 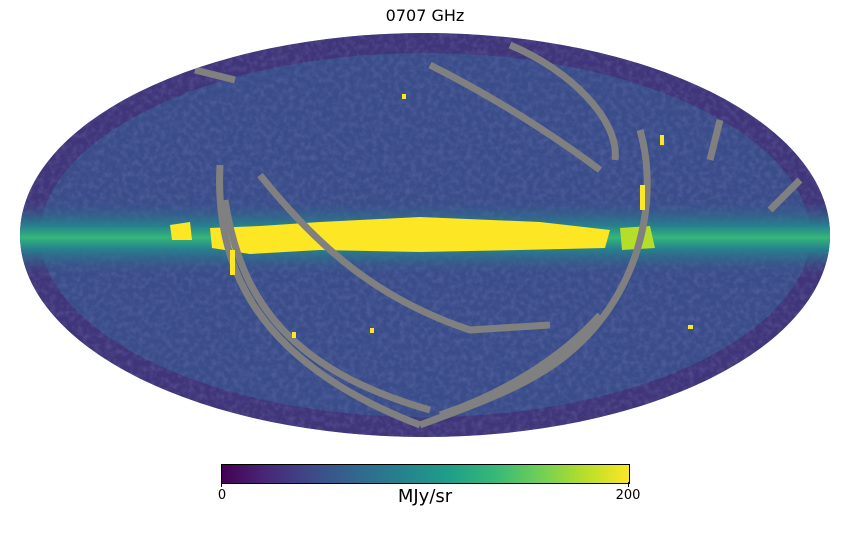 What do you see at coordinates (425, 15) in the screenshot?
I see `chart-title: 0707 GHz` at bounding box center [425, 15].